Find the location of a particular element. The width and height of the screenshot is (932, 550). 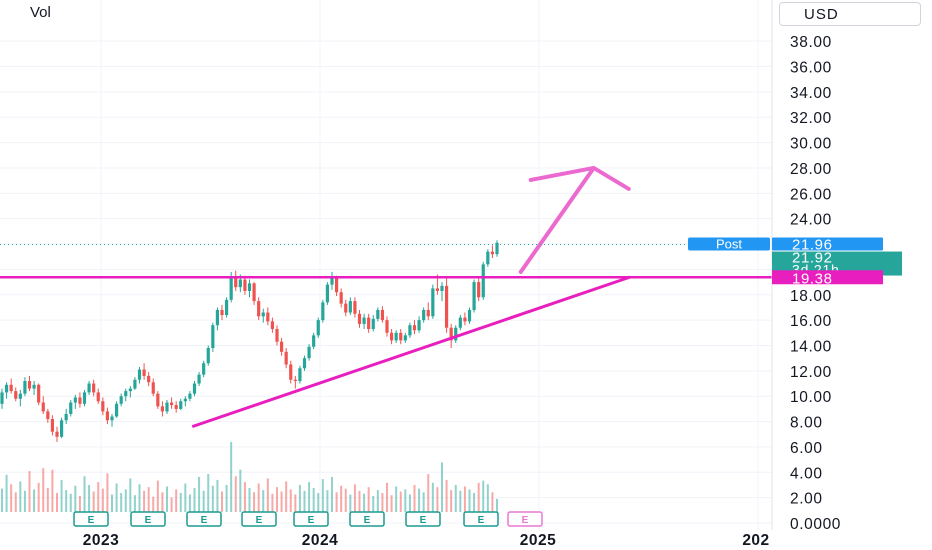

arrow-shaft is located at coordinates (557, 219).